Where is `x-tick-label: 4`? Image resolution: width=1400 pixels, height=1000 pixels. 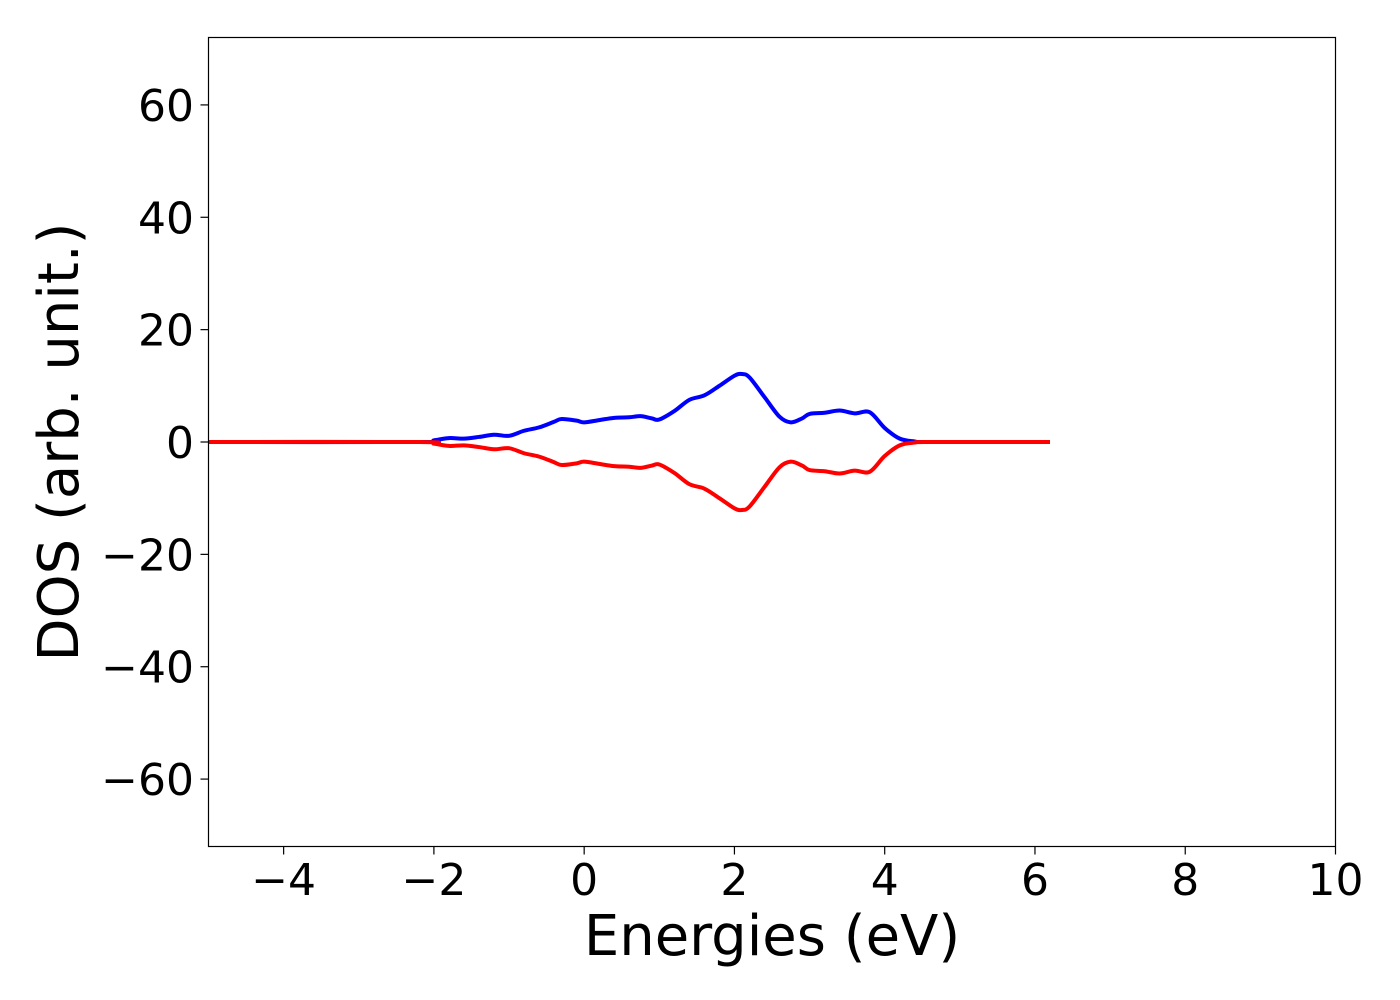 x-tick-label: 4 is located at coordinates (885, 880).